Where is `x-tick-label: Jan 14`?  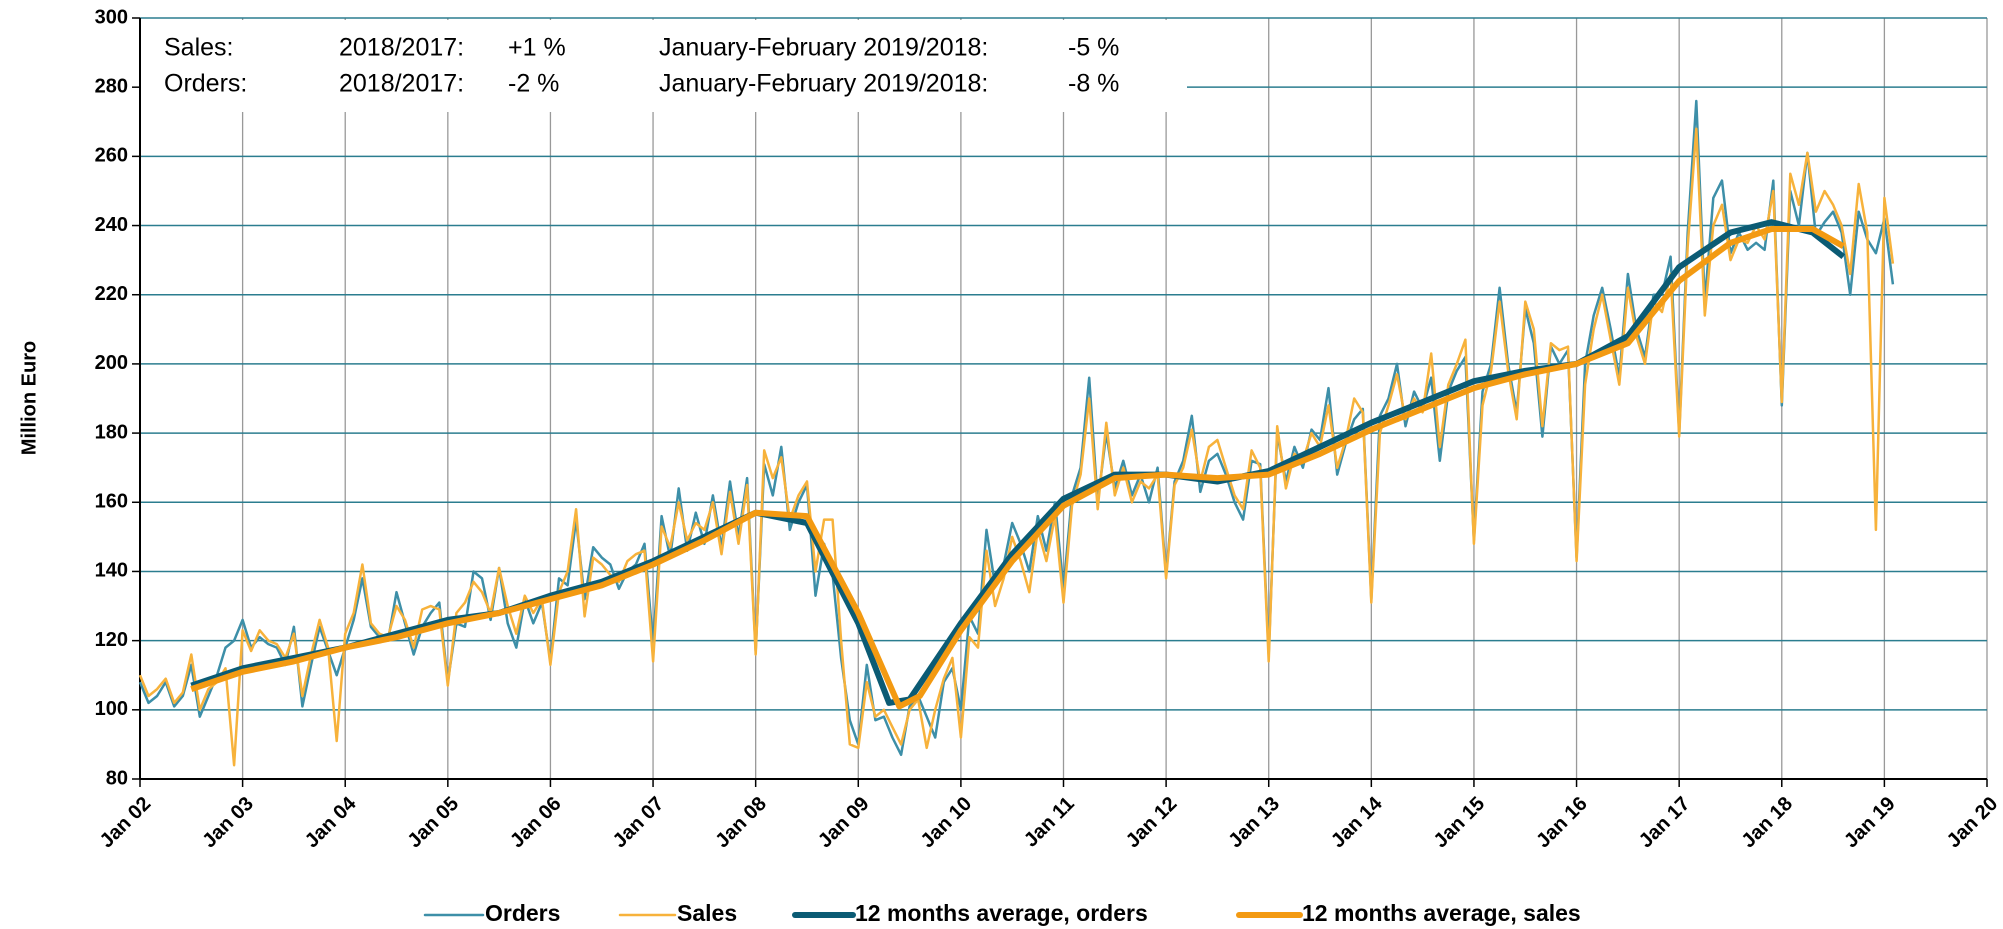 x-tick-label: Jan 14 is located at coordinates (1357, 822).